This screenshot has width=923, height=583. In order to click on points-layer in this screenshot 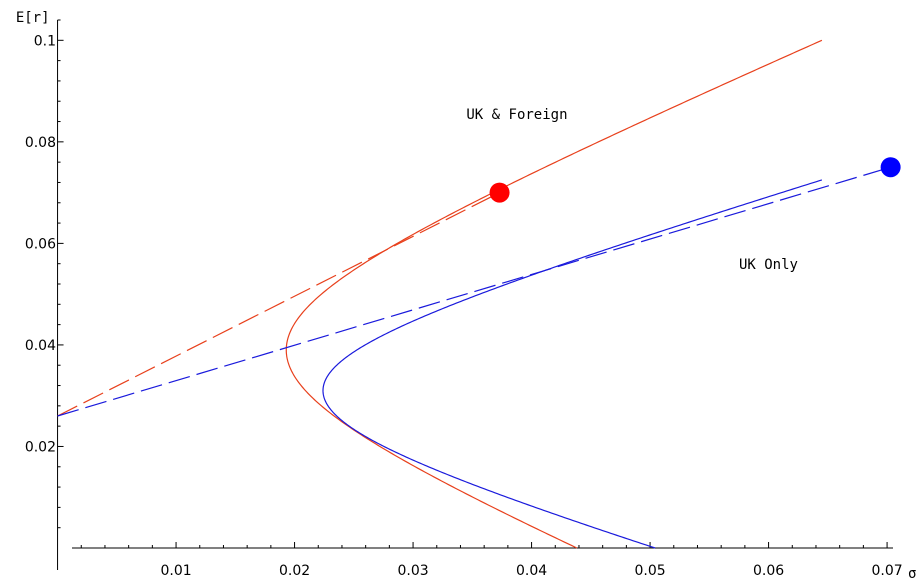, I will do `click(695, 180)`.